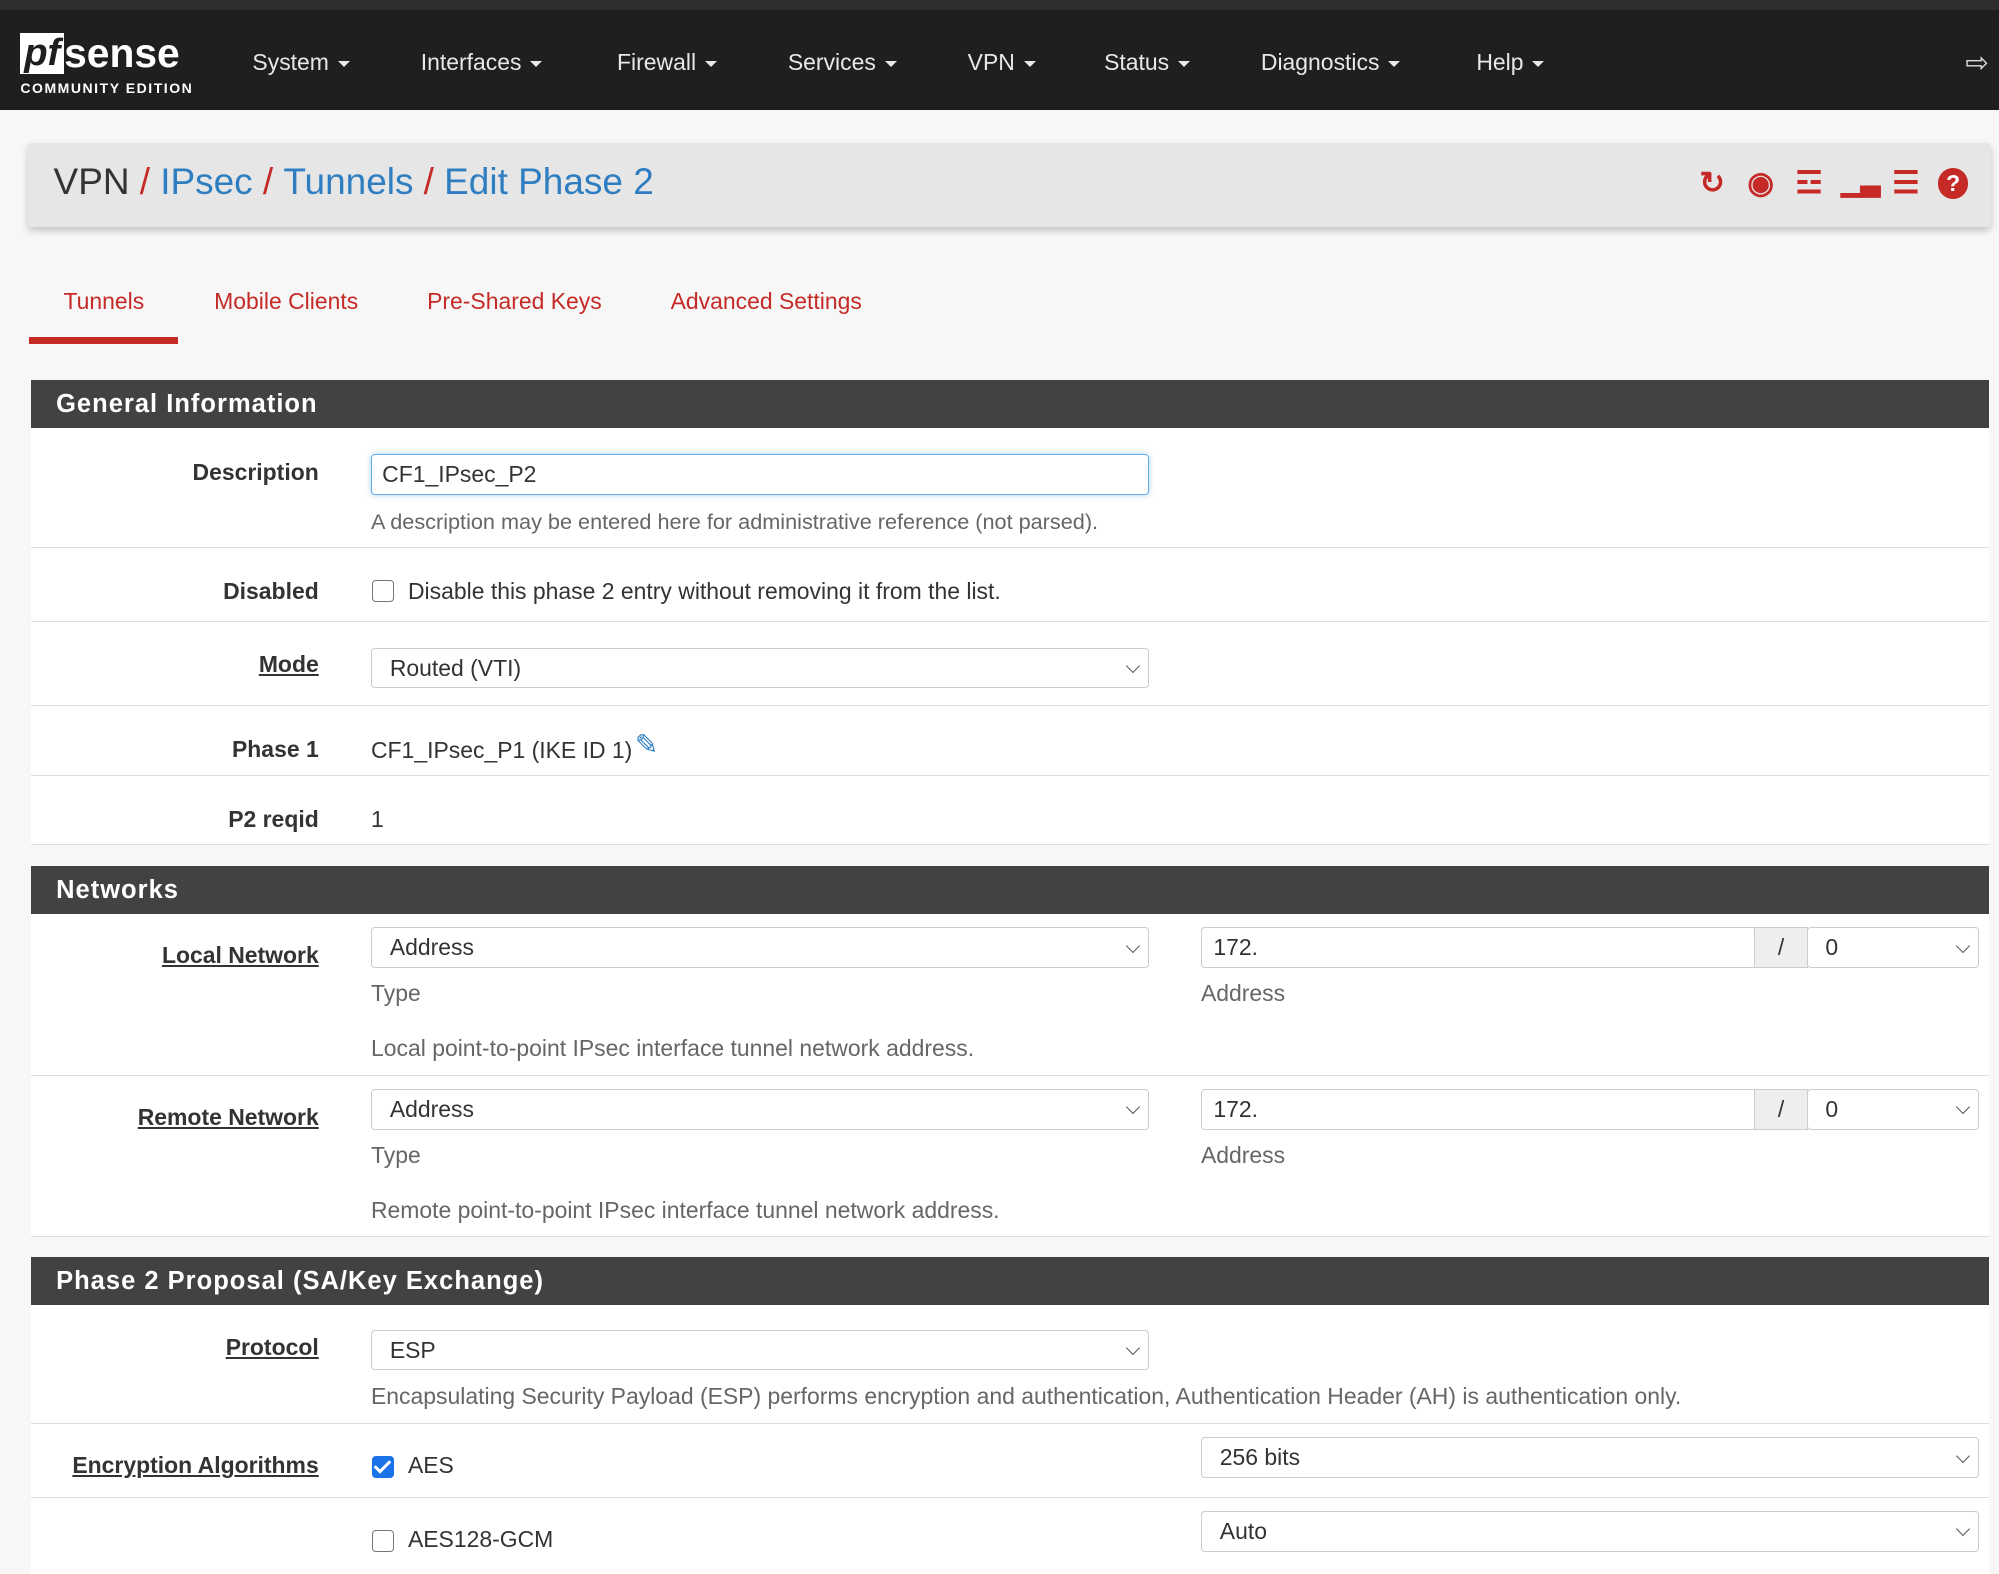 The width and height of the screenshot is (1999, 1574). Describe the element at coordinates (501, 749) in the screenshot. I see `phase1-value: CF1_IPsec_P1 (IKE ID 1)` at that location.